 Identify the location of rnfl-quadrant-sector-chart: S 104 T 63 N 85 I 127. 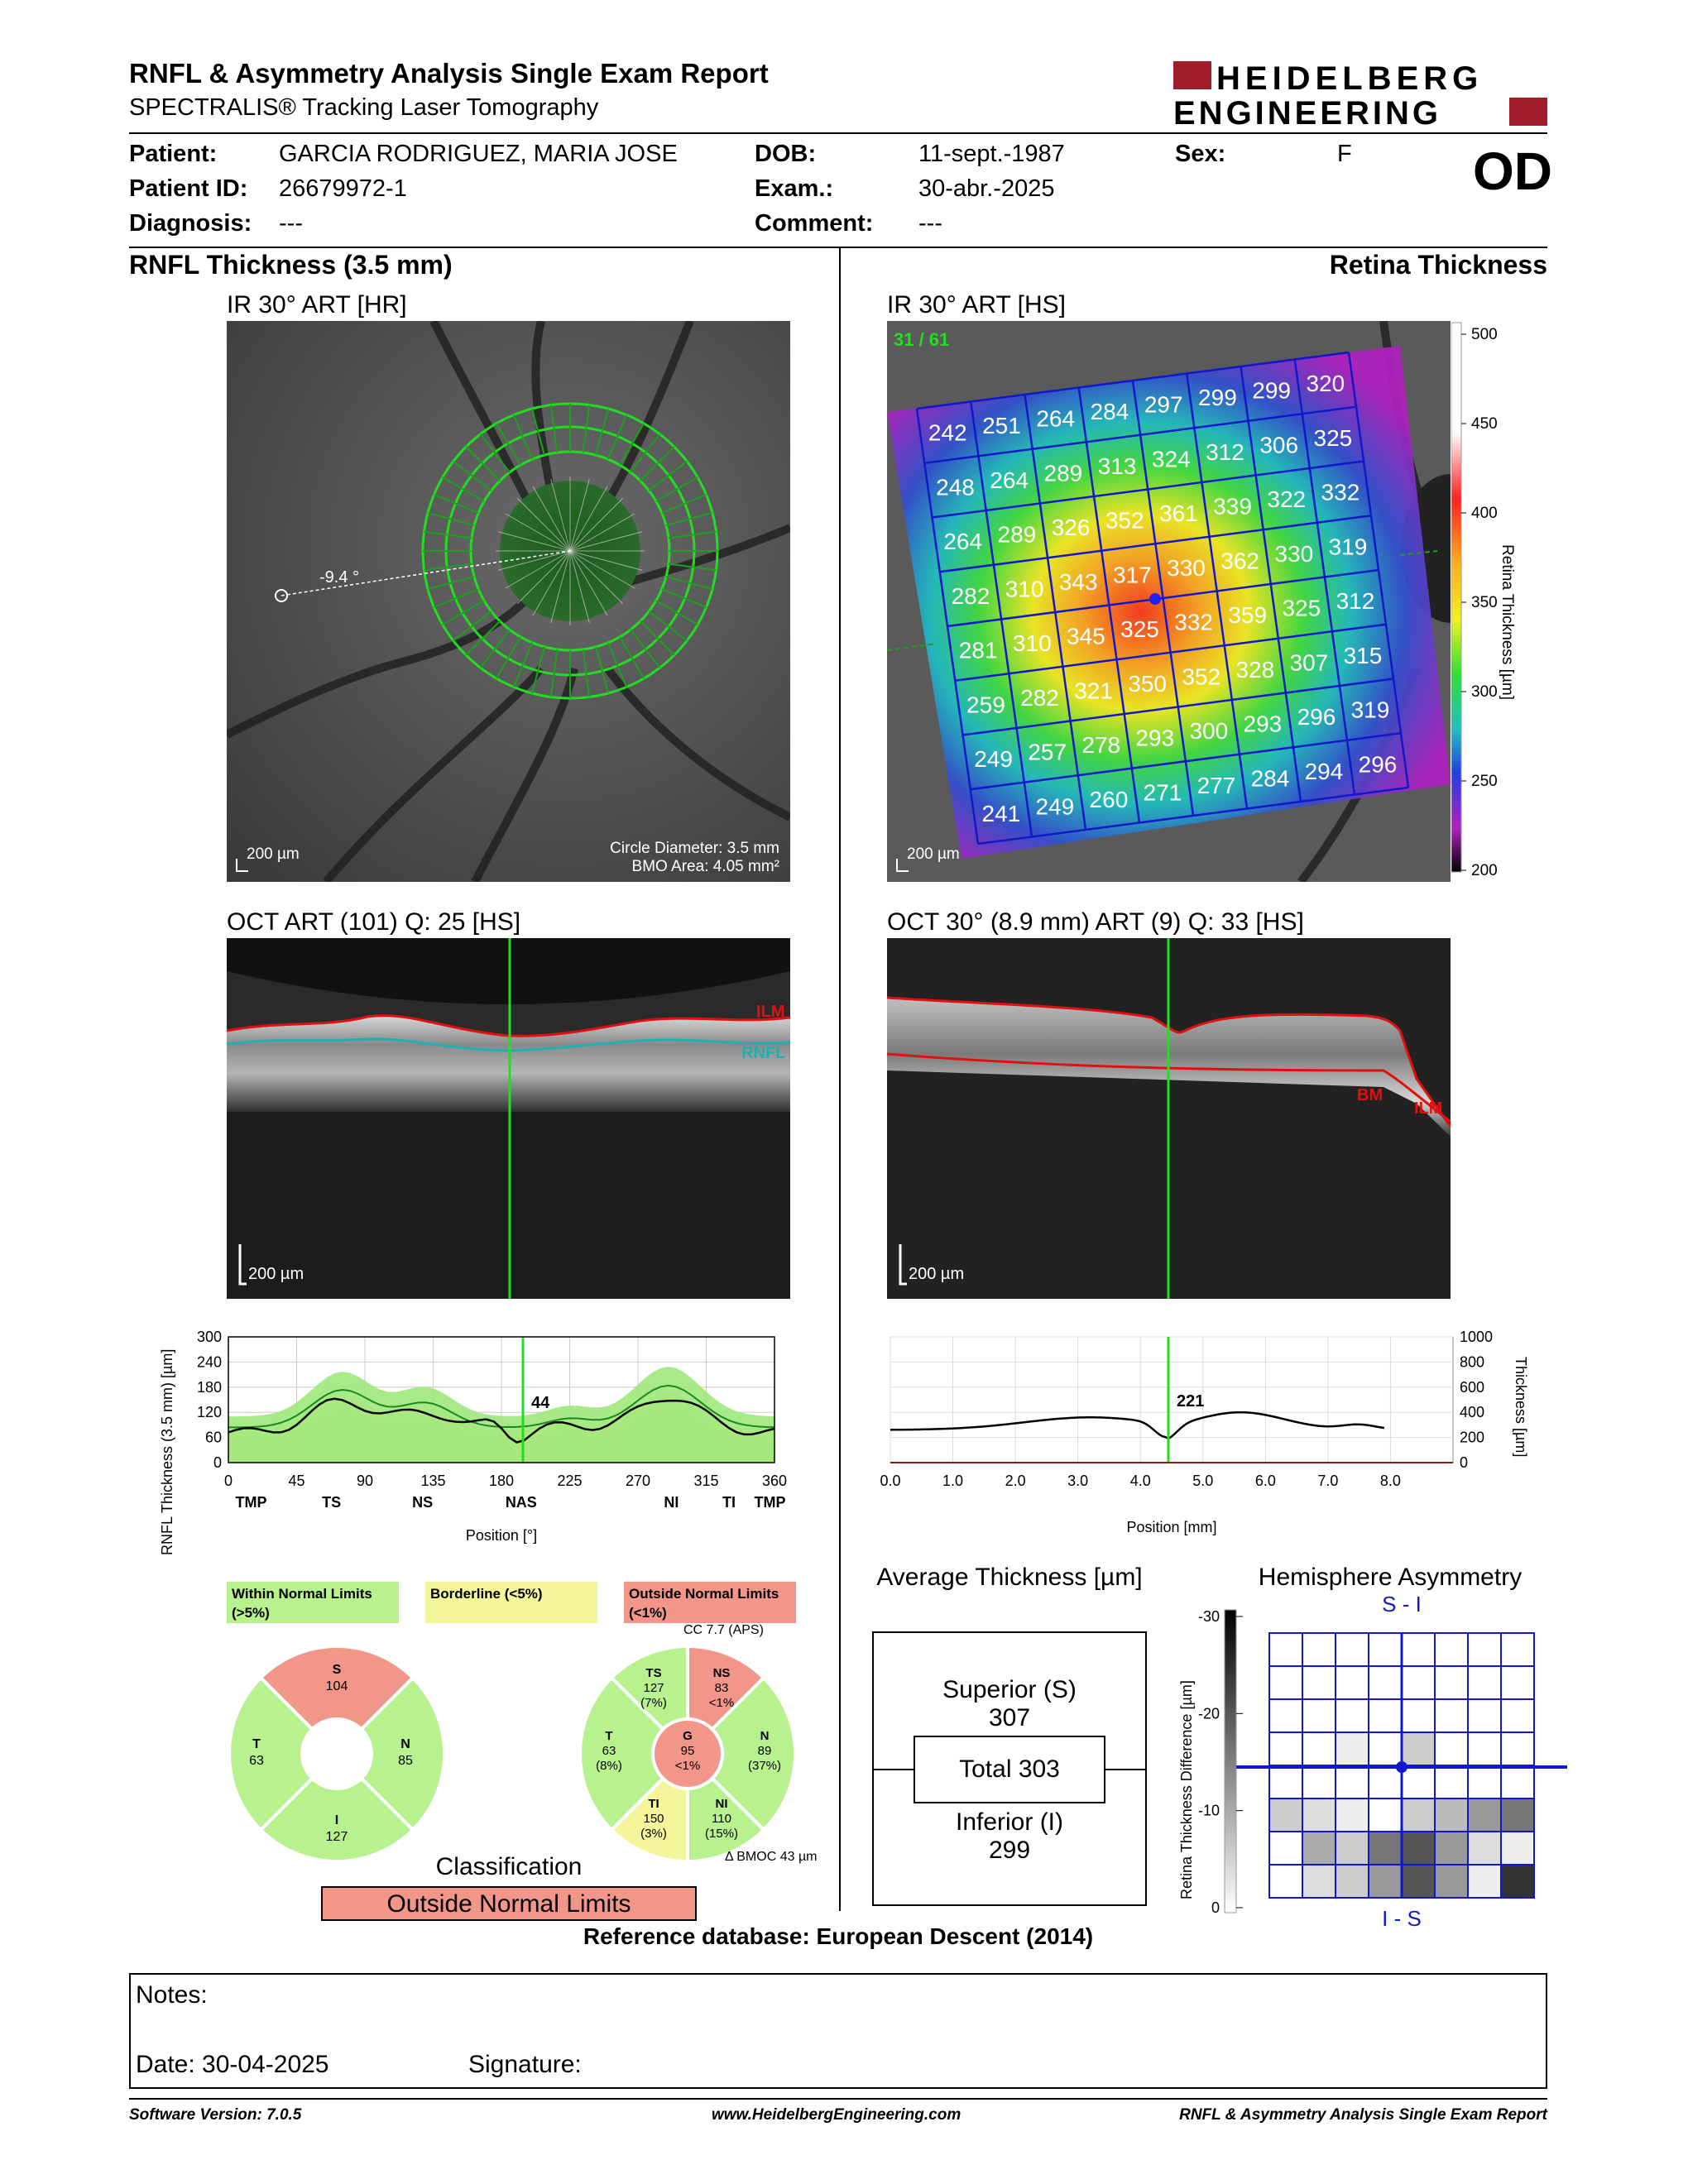
(337, 1754).